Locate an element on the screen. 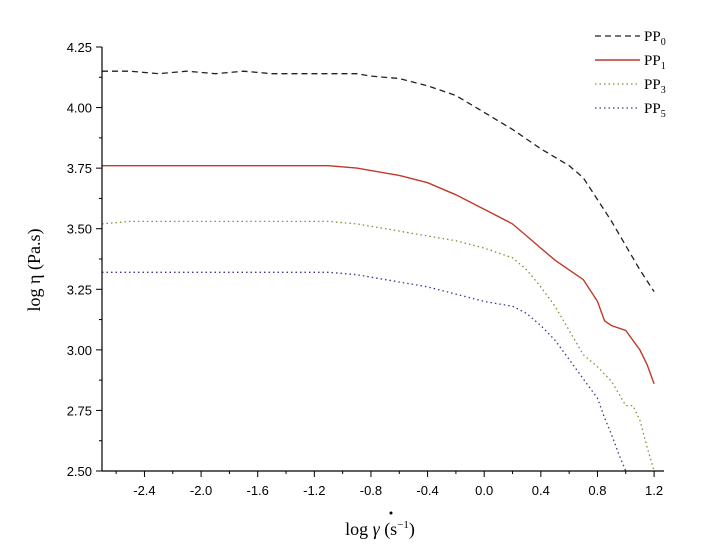  x-axis-title: log γ (s−1) is located at coordinates (380, 529).